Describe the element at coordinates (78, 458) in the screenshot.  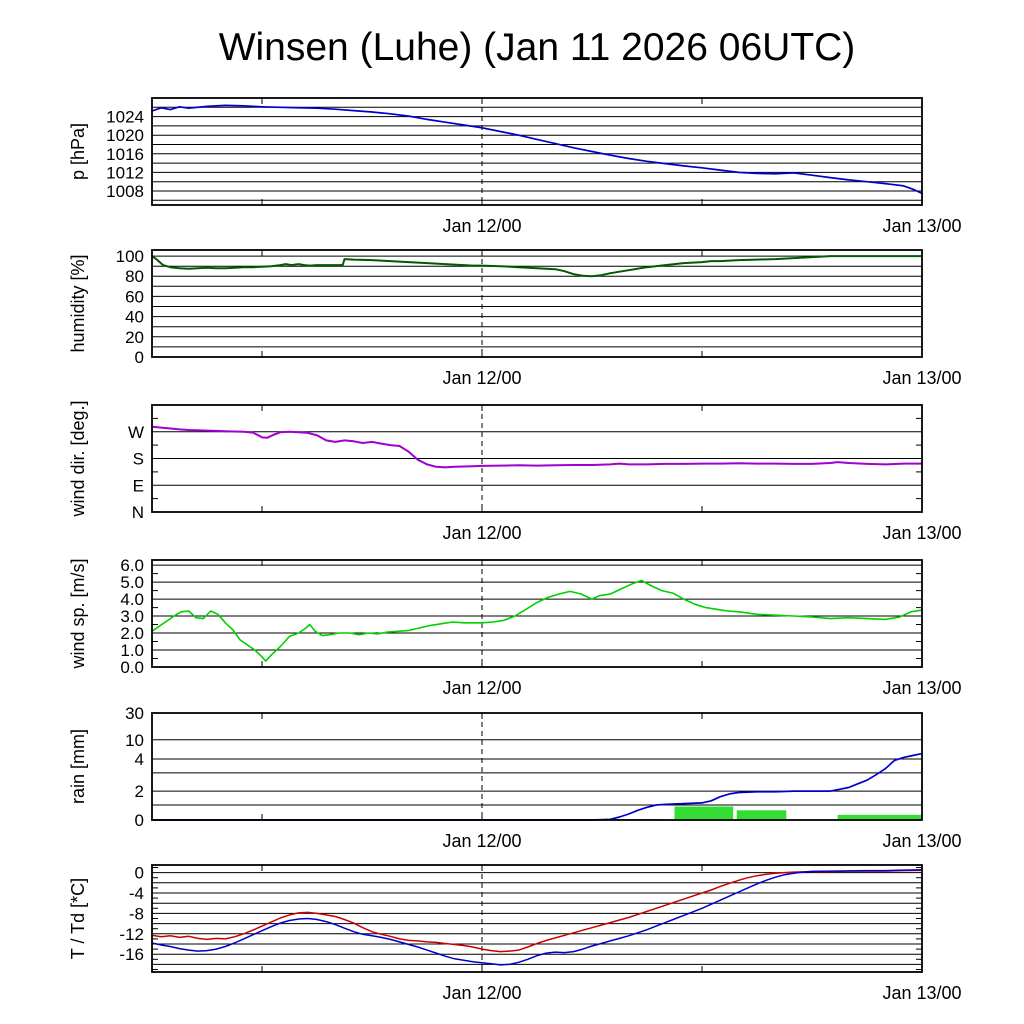
I see `y-axis-label: wind dir. [deg.]` at that location.